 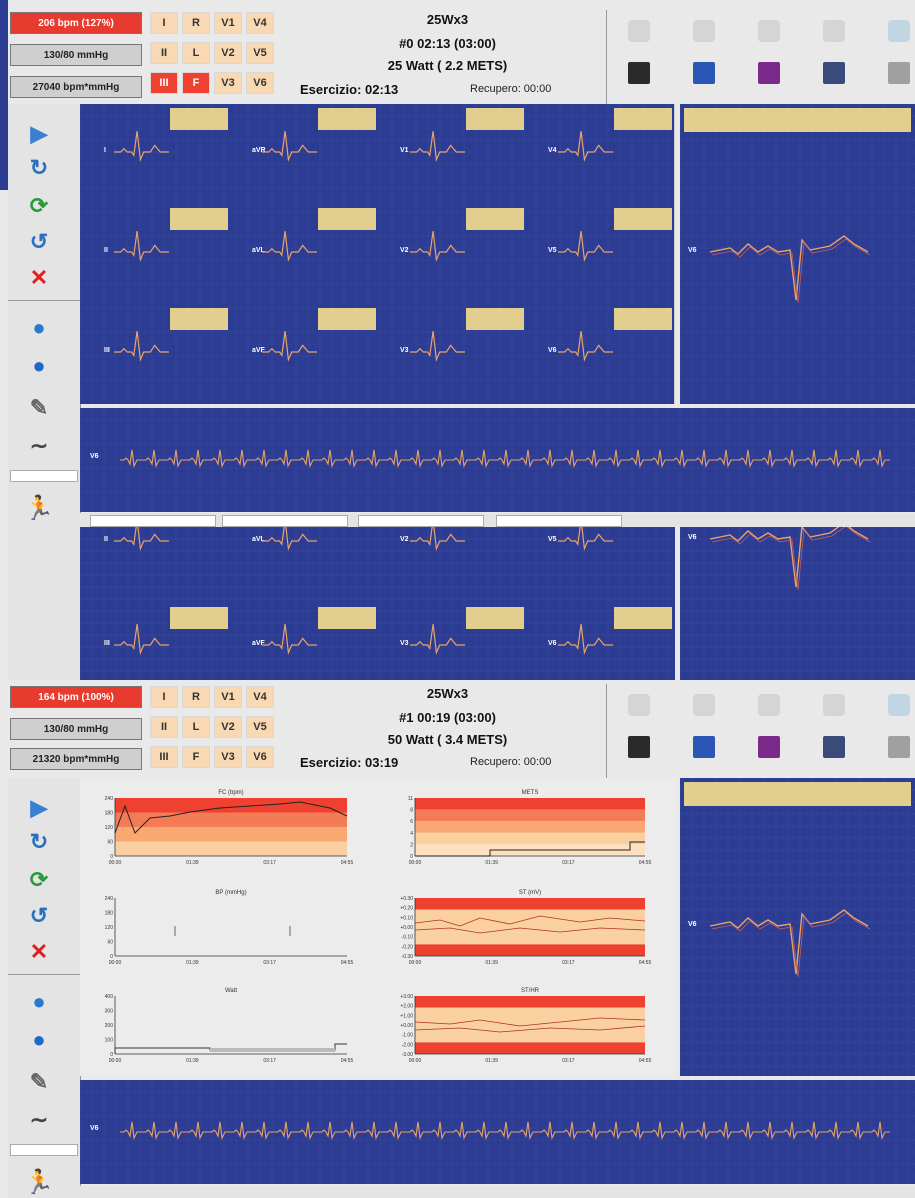 I want to click on top-lead-F: F, so click(x=196, y=83).